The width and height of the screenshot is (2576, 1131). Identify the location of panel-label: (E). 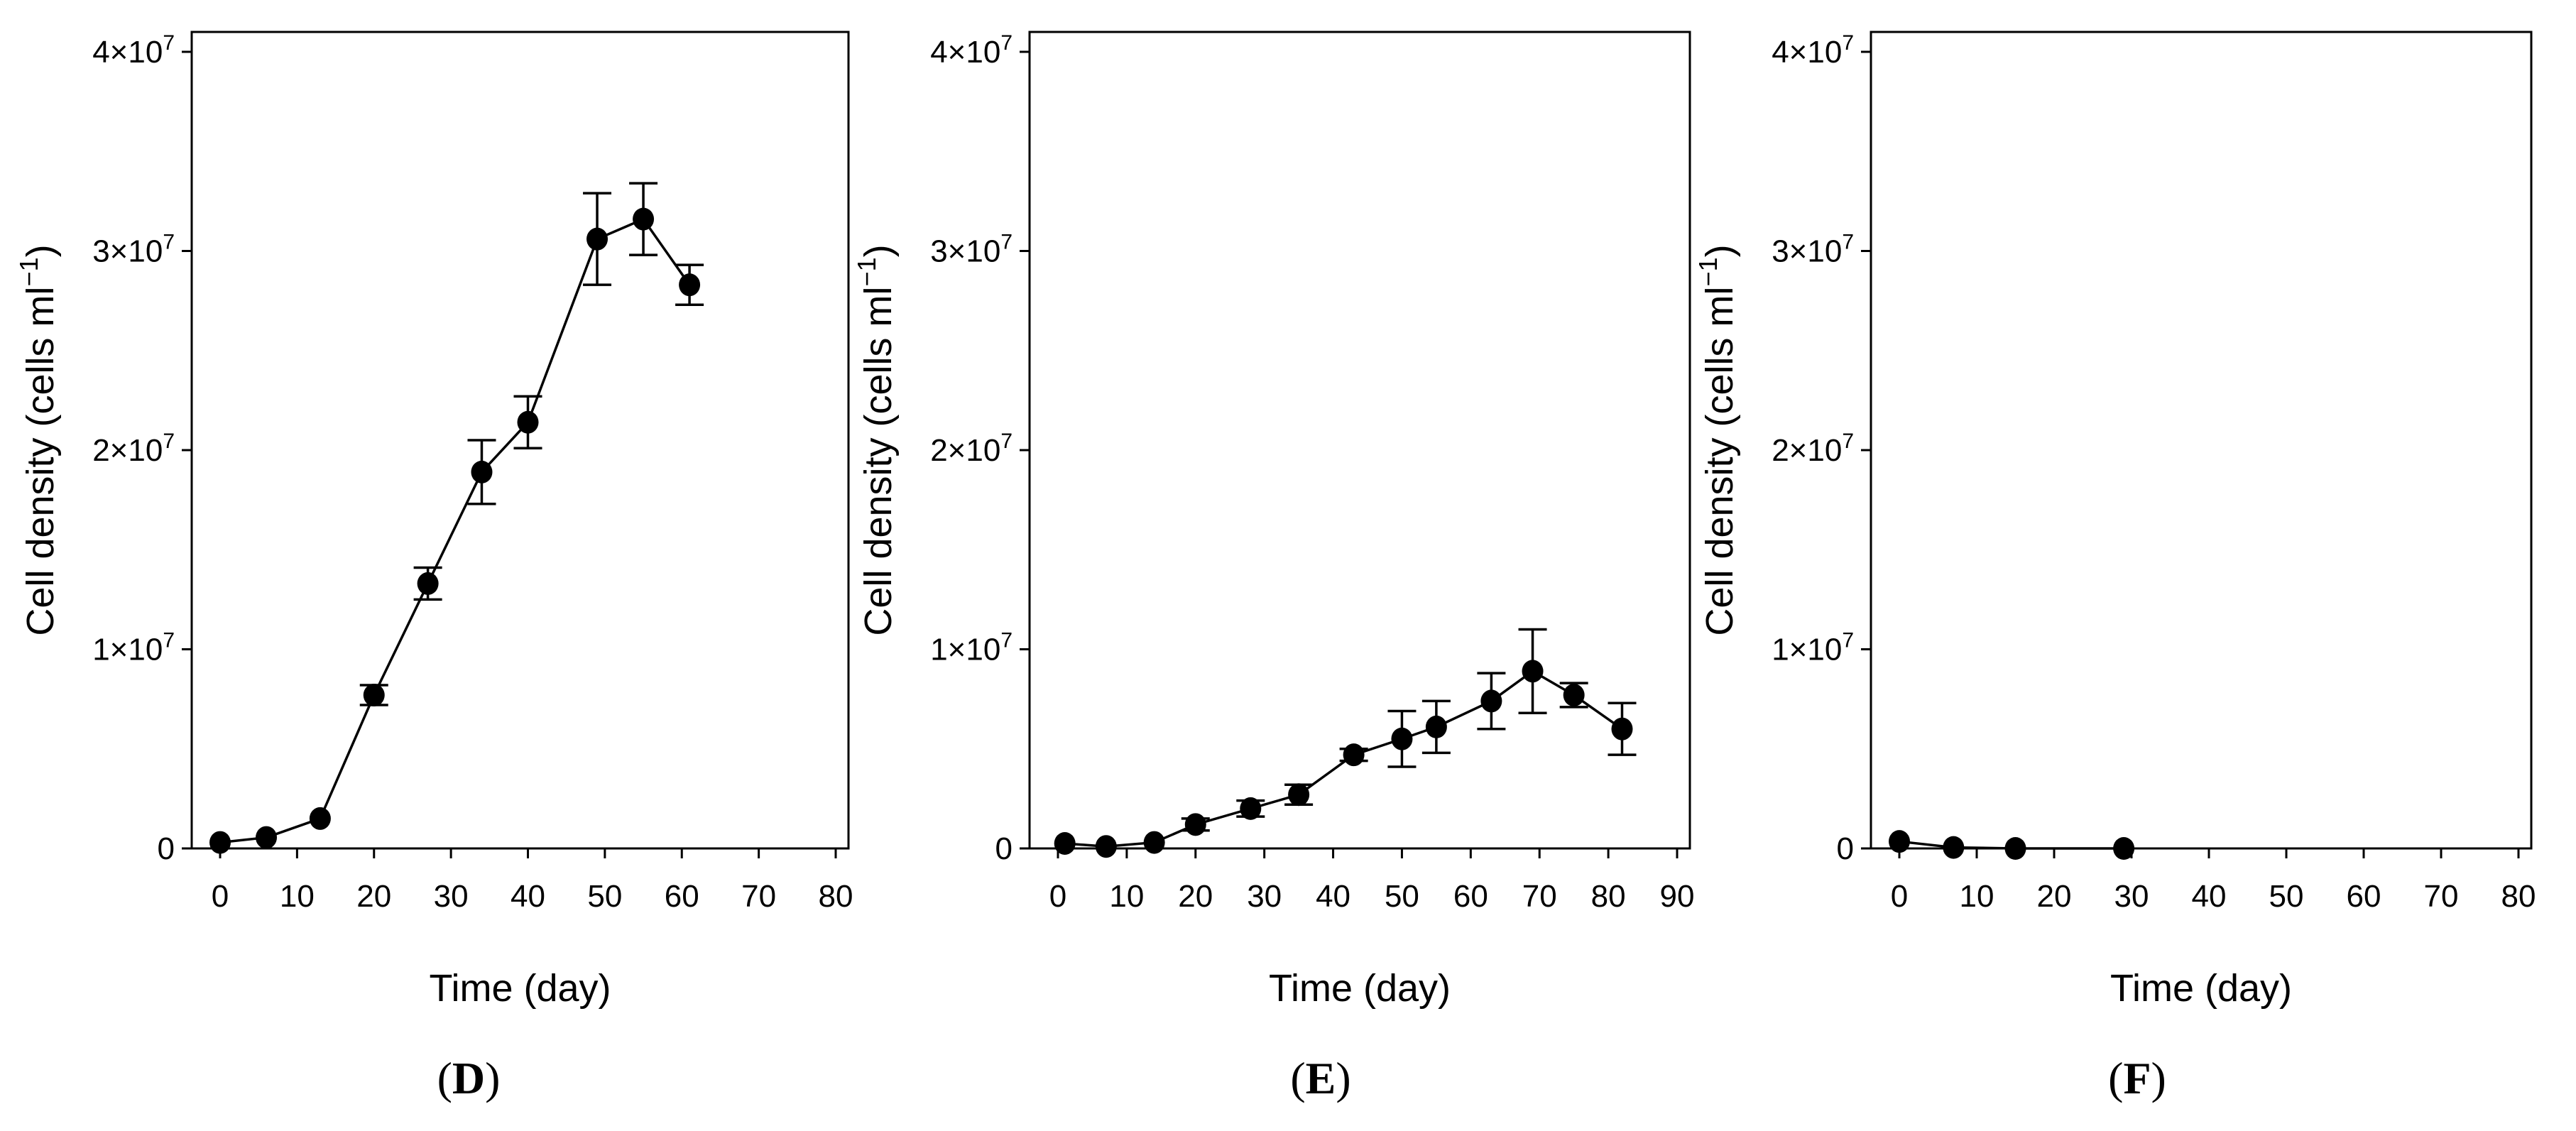
(1320, 1078).